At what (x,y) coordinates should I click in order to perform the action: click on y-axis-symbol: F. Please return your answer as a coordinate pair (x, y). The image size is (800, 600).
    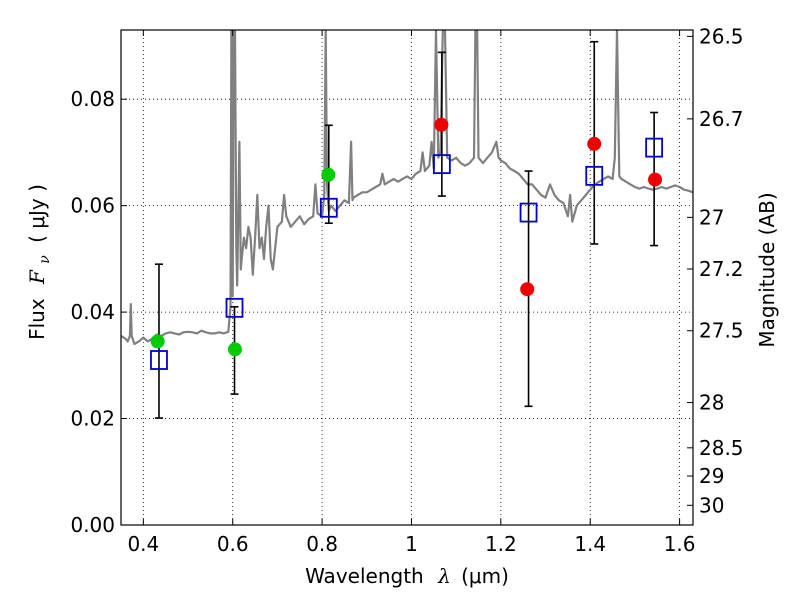
    Looking at the image, I should click on (37, 277).